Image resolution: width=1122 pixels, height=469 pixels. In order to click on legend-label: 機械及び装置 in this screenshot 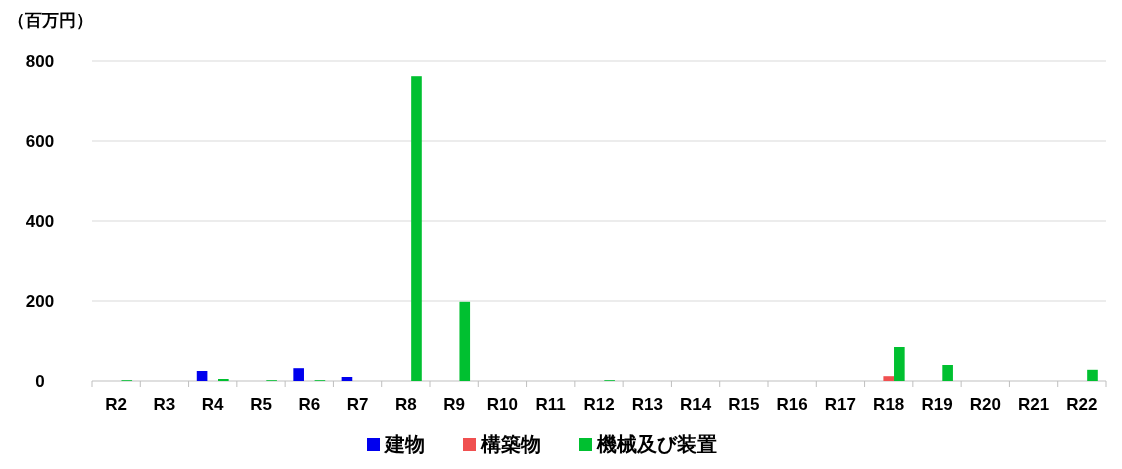, I will do `click(656, 444)`.